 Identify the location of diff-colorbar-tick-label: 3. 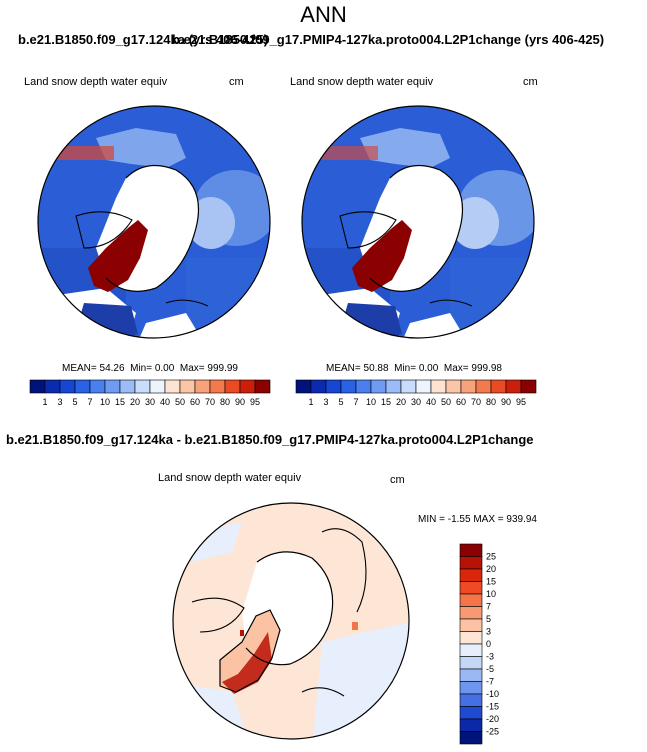
(488, 632).